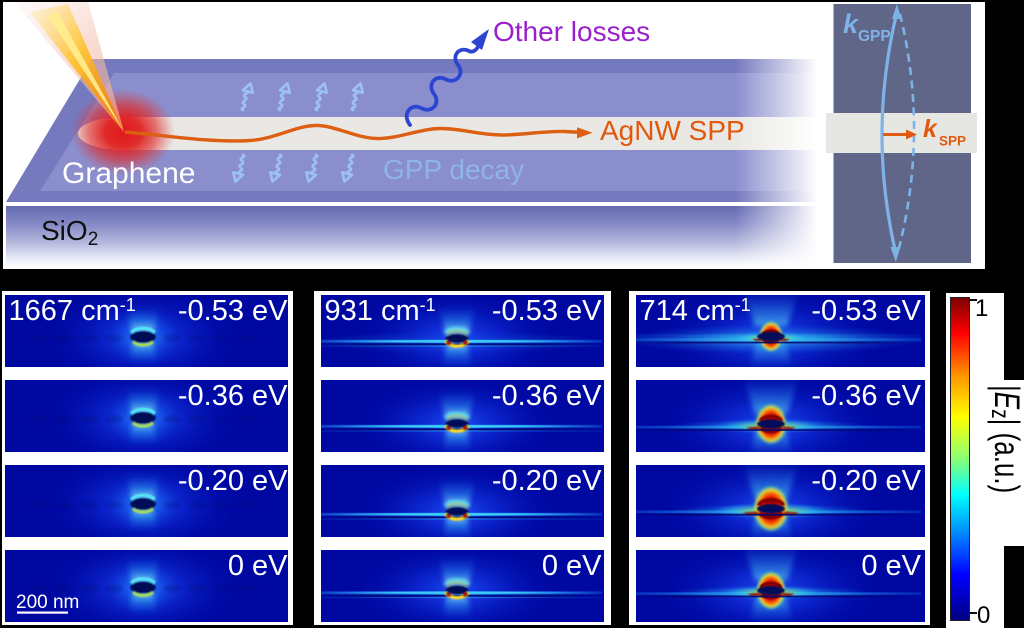 The width and height of the screenshot is (1024, 628). I want to click on svg-text: GPP decay, so click(453, 169).